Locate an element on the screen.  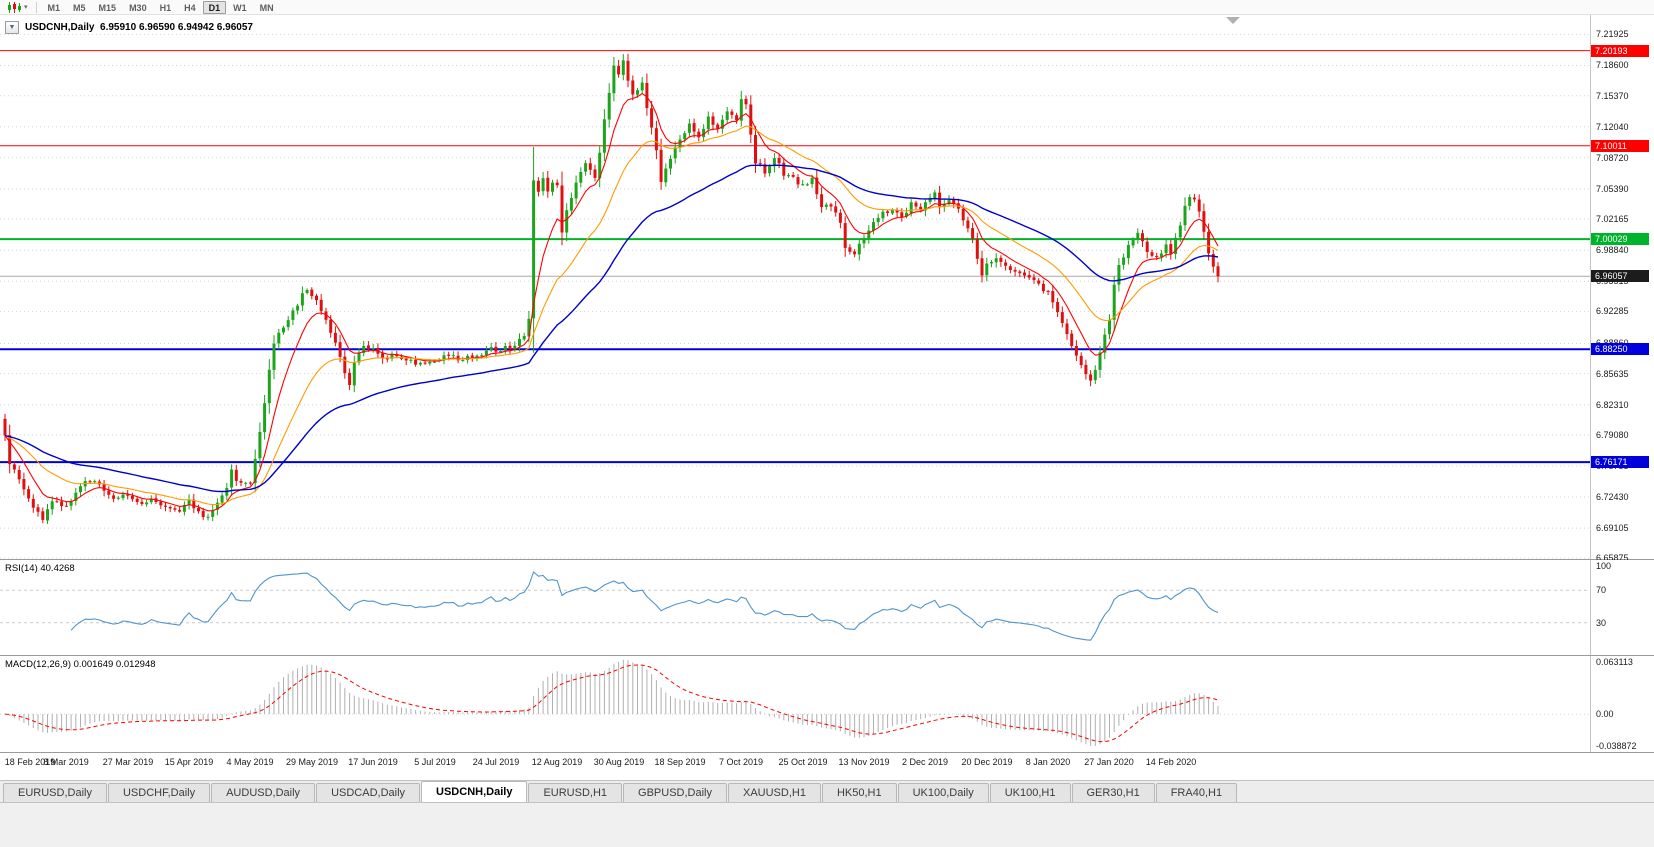
chart-tab-GER30-H1: GER30,H1 is located at coordinates (1113, 792).